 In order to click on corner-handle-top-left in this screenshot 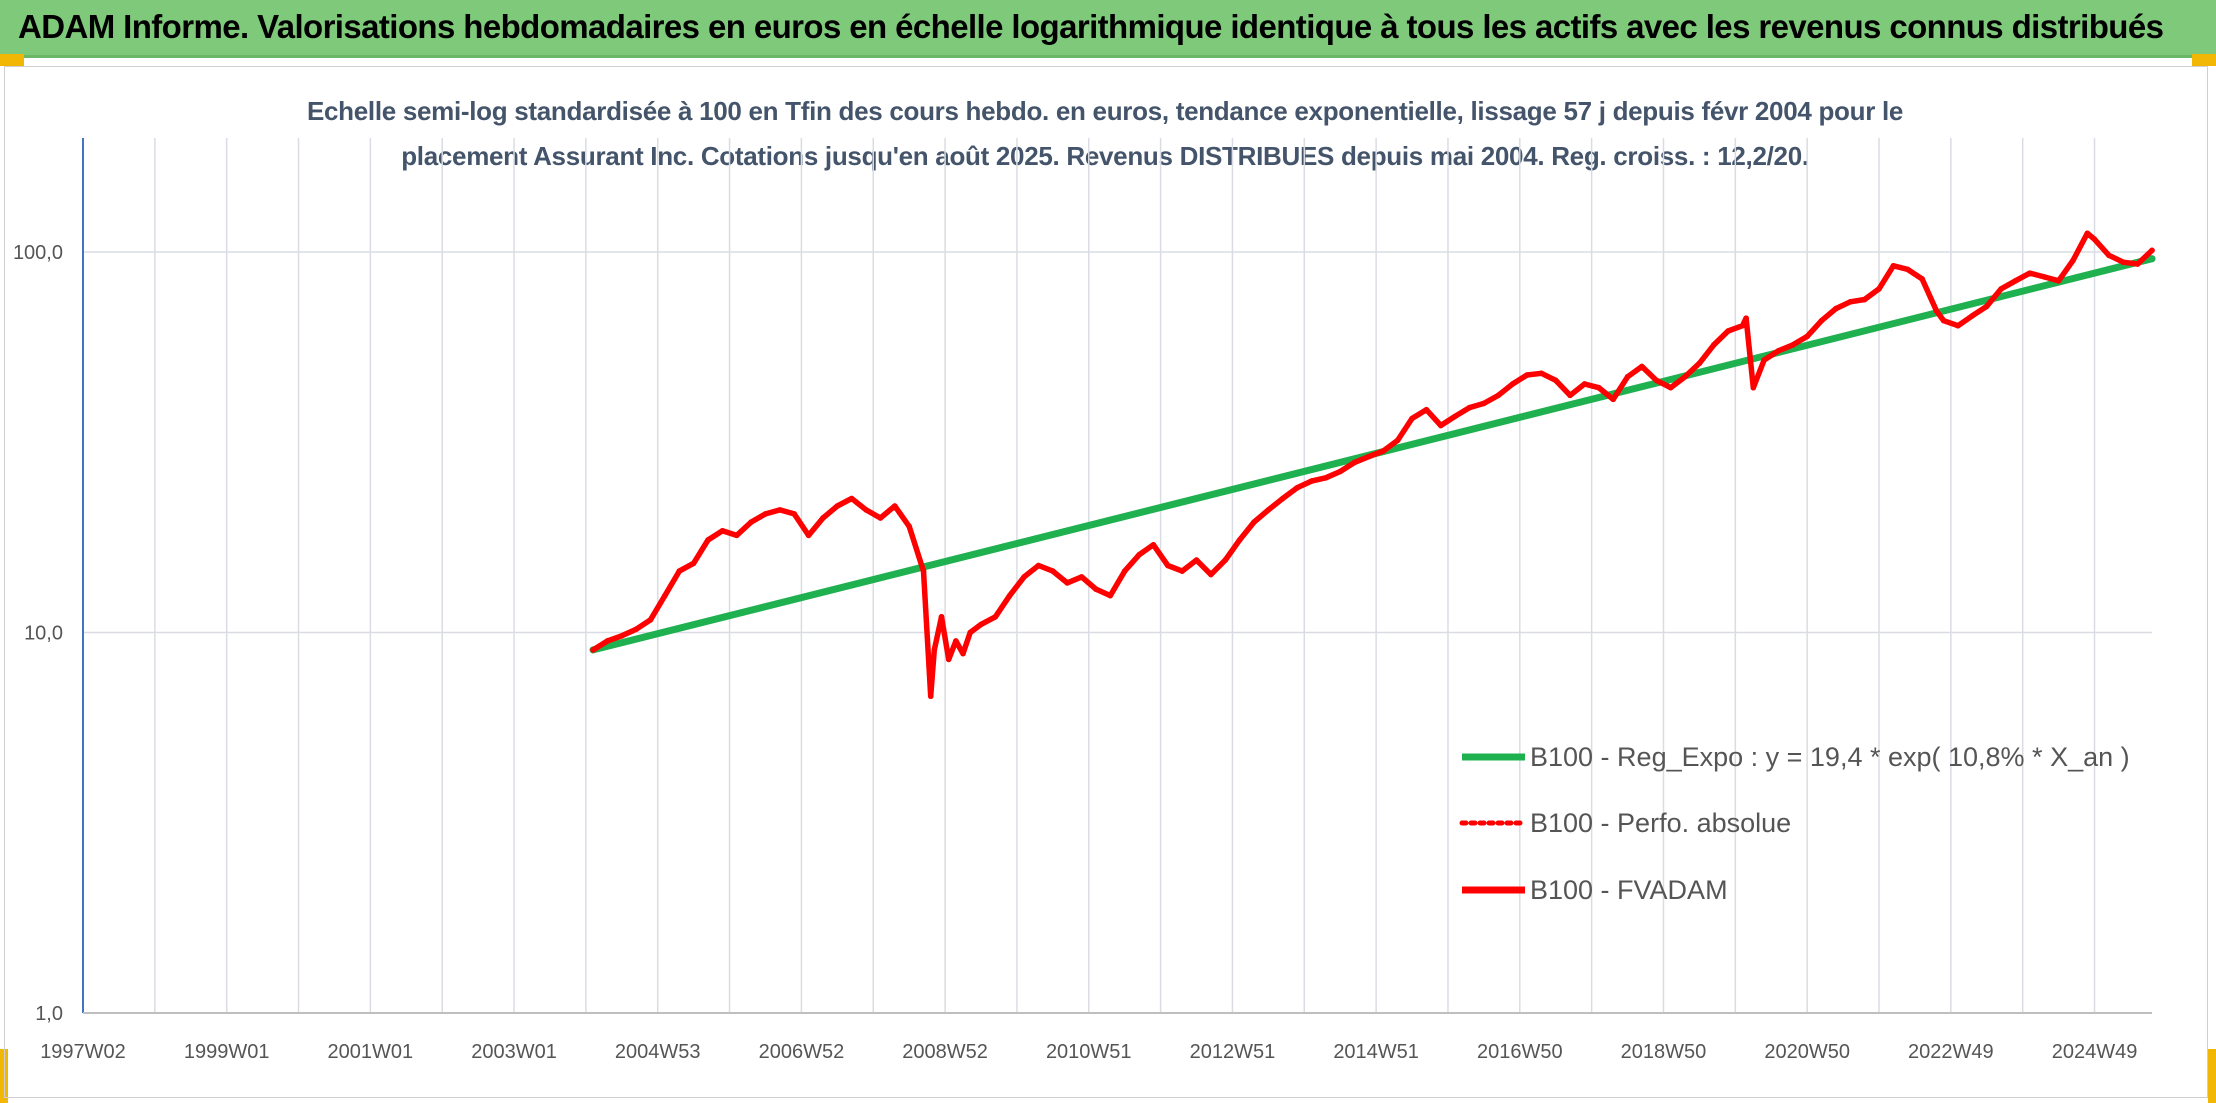, I will do `click(12, 60)`.